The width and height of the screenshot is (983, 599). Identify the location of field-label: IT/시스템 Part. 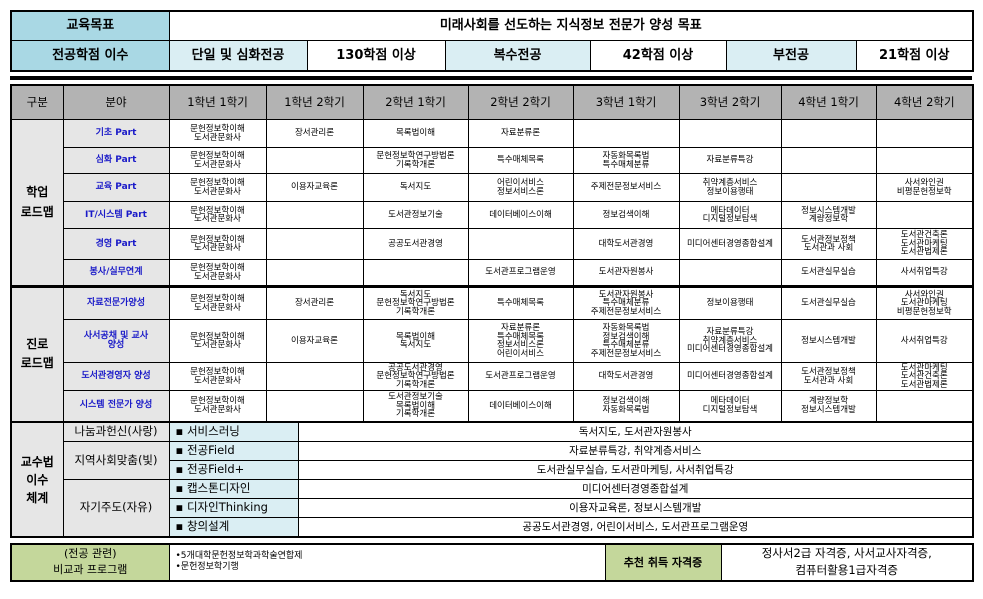
(116, 215).